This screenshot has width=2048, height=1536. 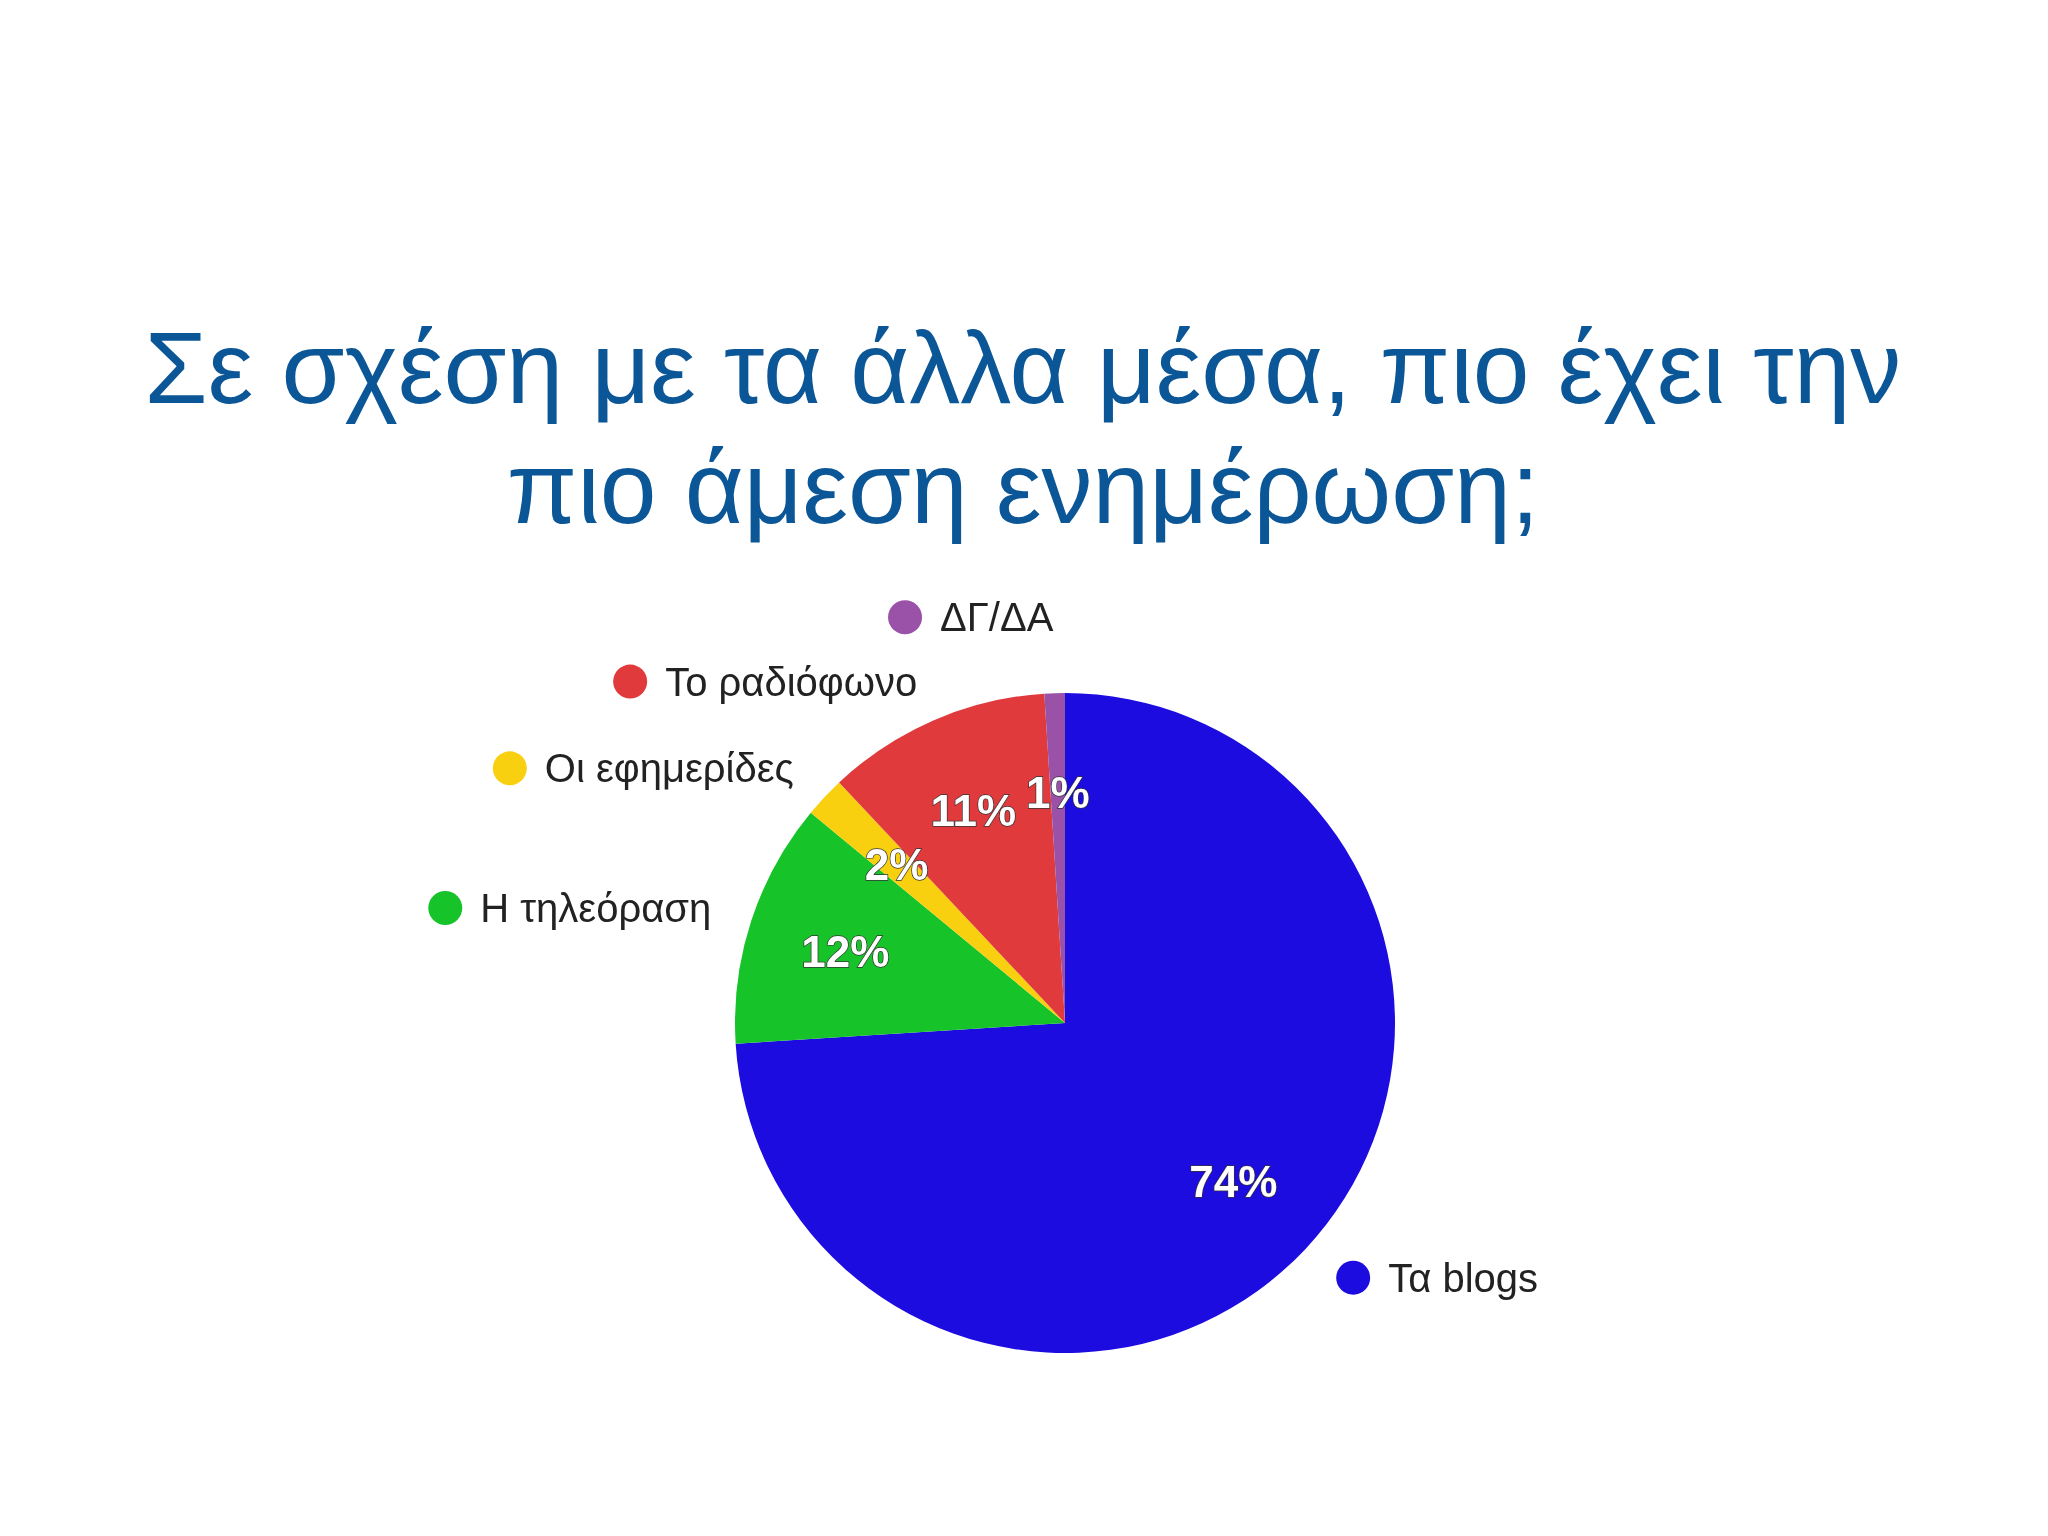 What do you see at coordinates (1233, 1181) in the screenshot?
I see `data-label: 74%` at bounding box center [1233, 1181].